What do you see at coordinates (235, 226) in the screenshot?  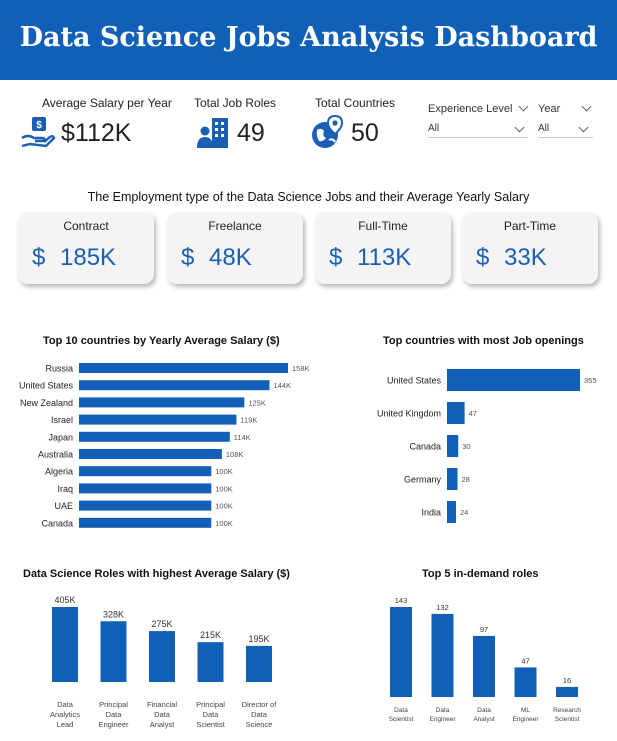 I see `card-label: Freelance` at bounding box center [235, 226].